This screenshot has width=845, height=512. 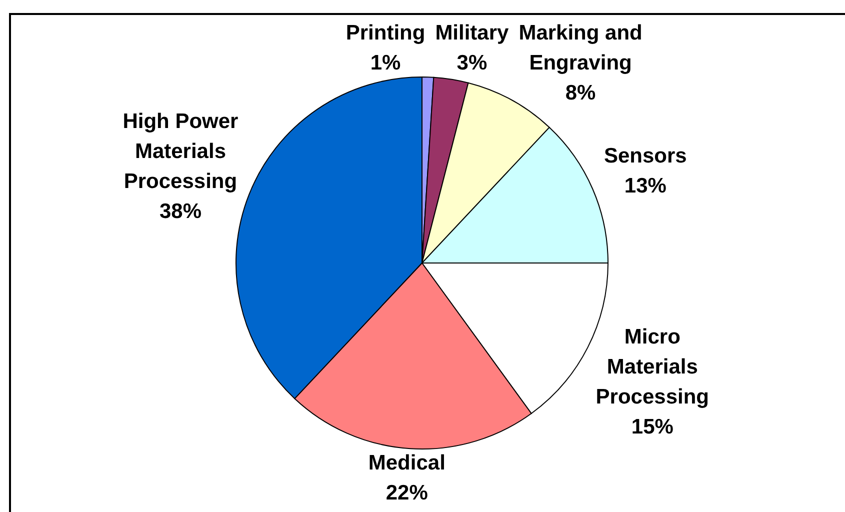 What do you see at coordinates (580, 48) in the screenshot?
I see `slice-label: Marking and Engraving` at bounding box center [580, 48].